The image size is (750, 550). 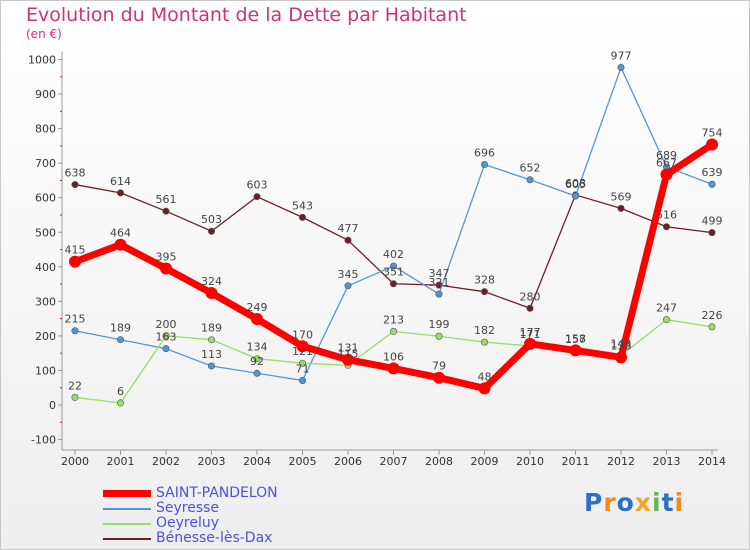 What do you see at coordinates (393, 356) in the screenshot?
I see `data-label: 106` at bounding box center [393, 356].